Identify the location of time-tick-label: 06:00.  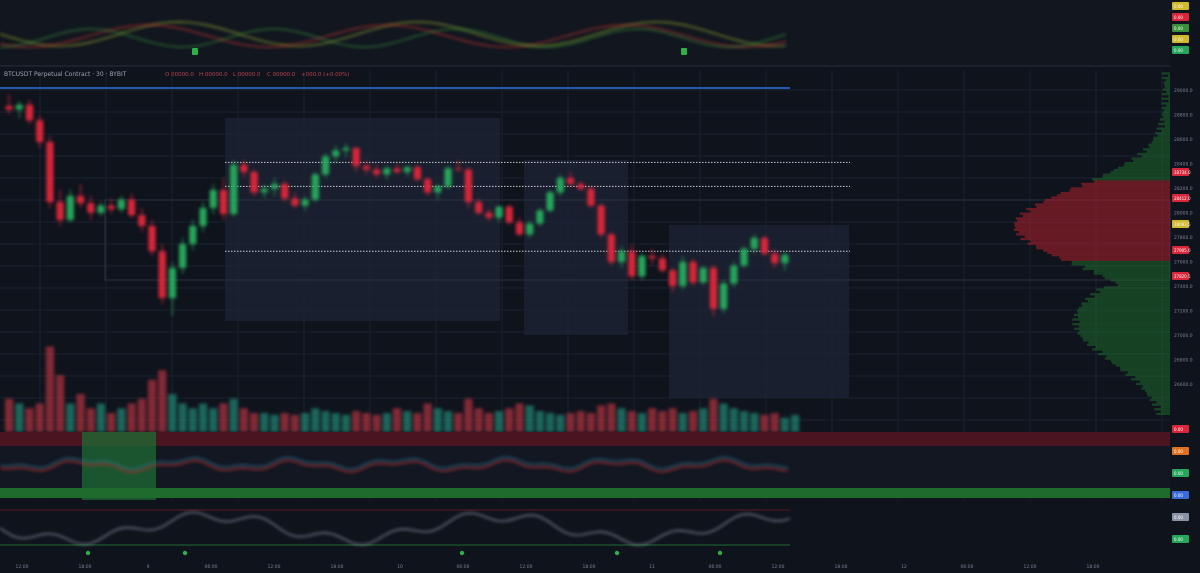
(715, 567).